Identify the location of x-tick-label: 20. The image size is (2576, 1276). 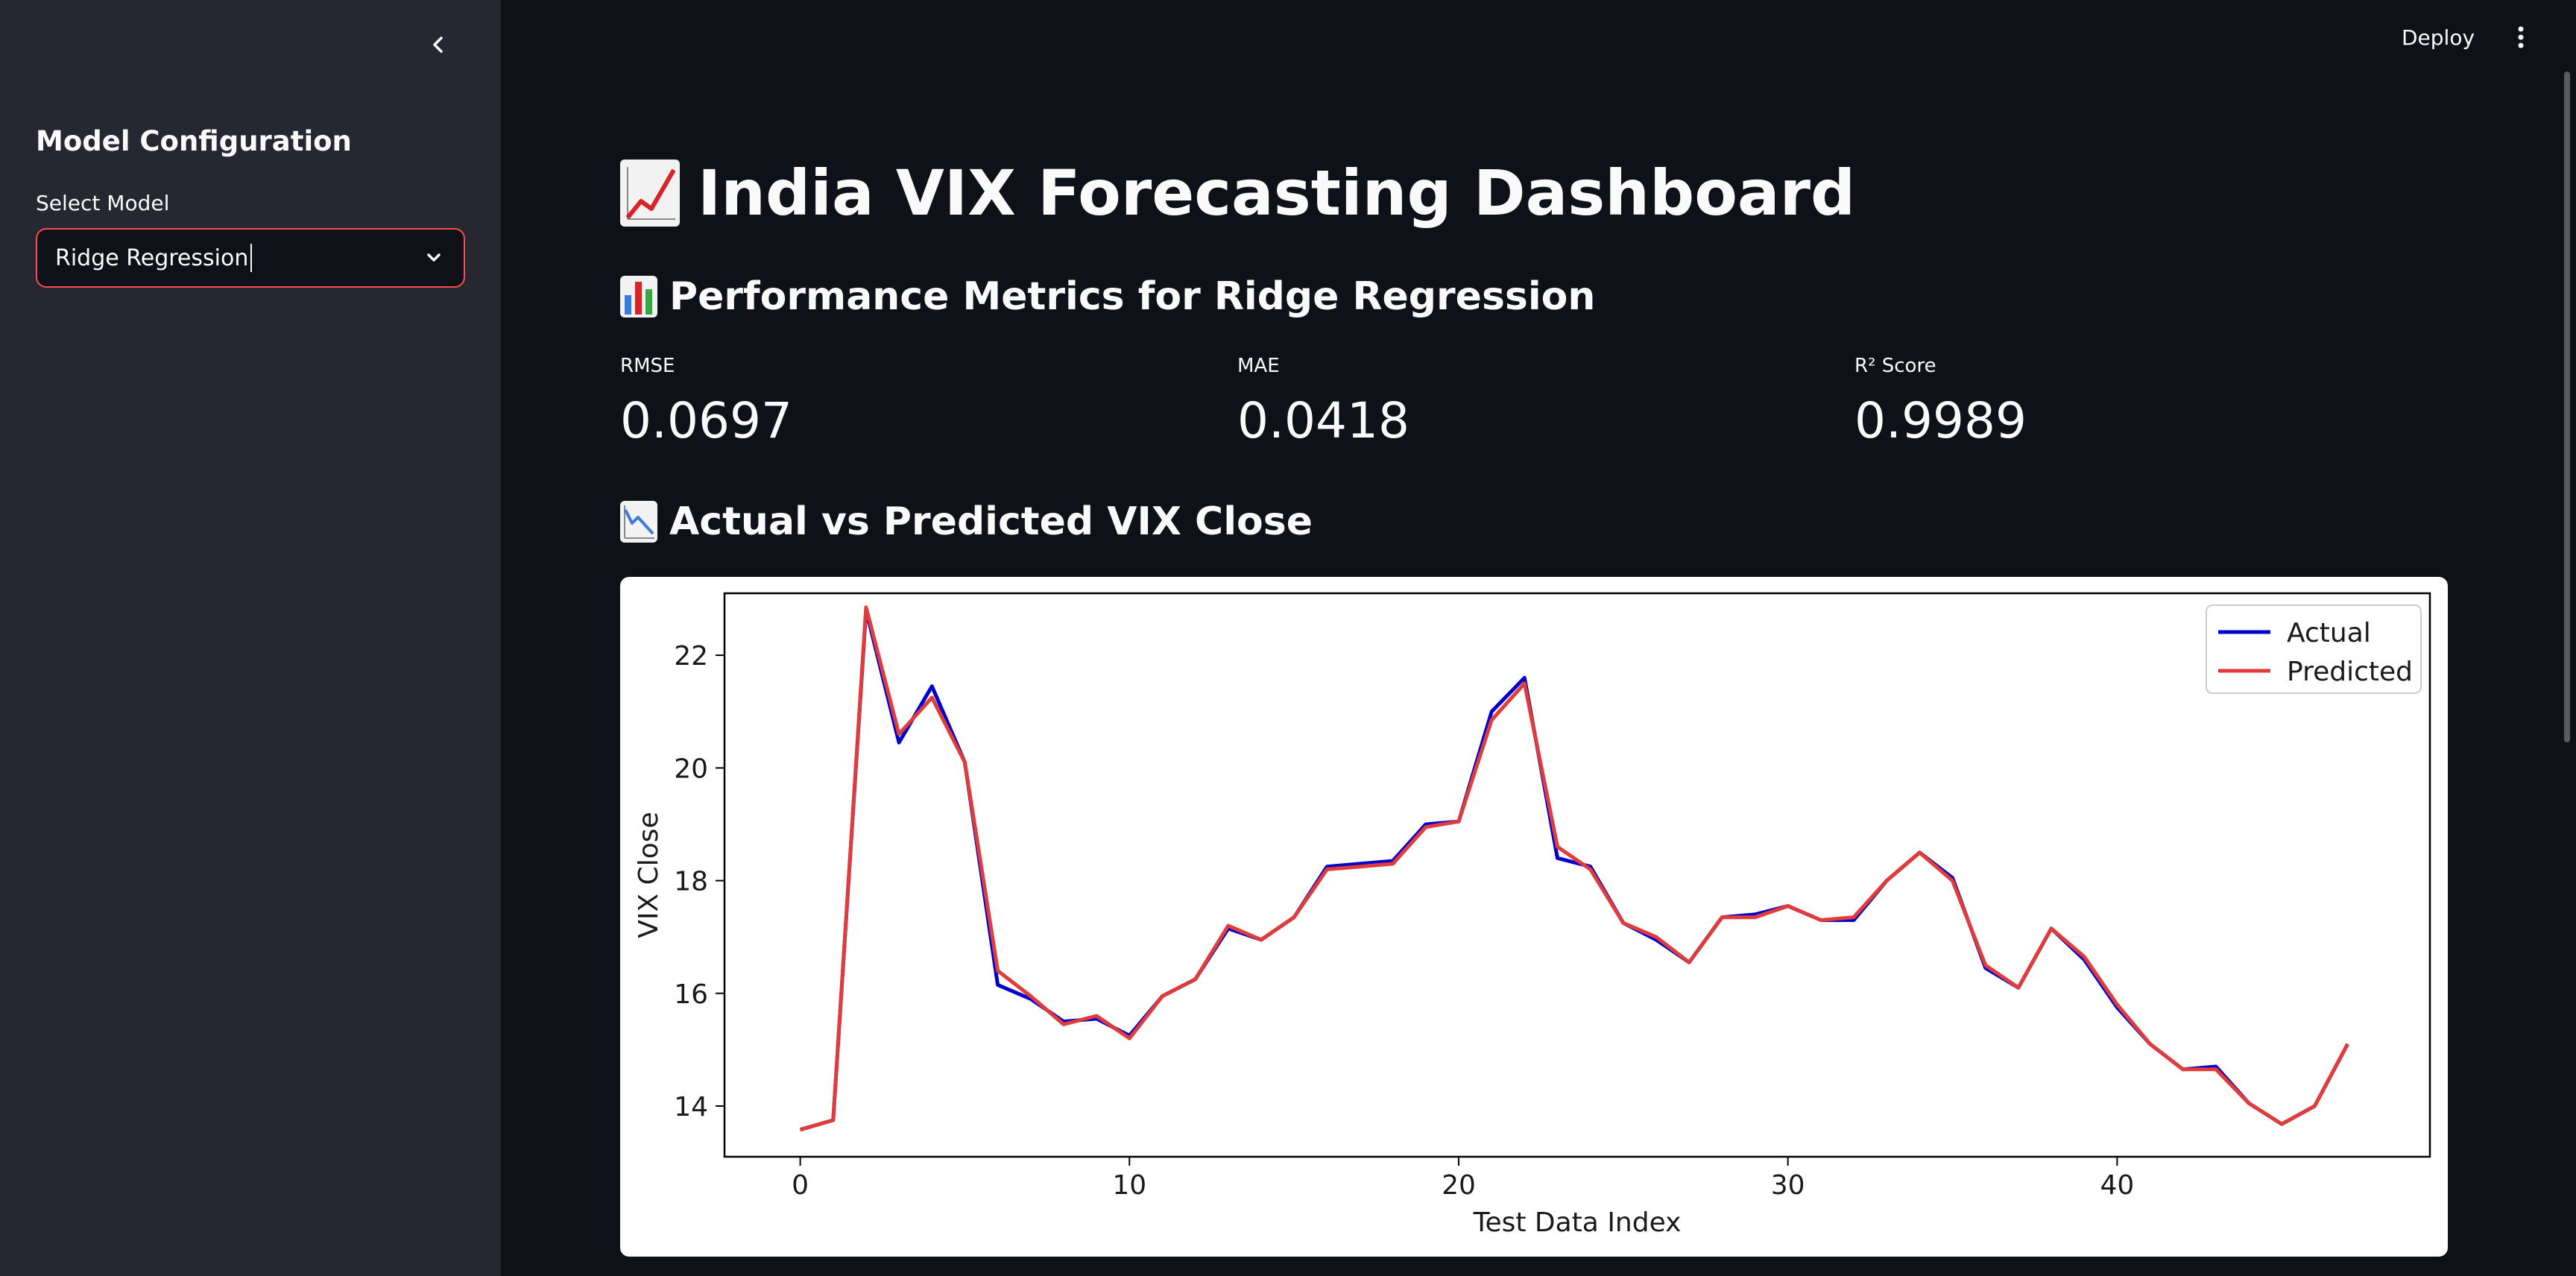
(1459, 1185).